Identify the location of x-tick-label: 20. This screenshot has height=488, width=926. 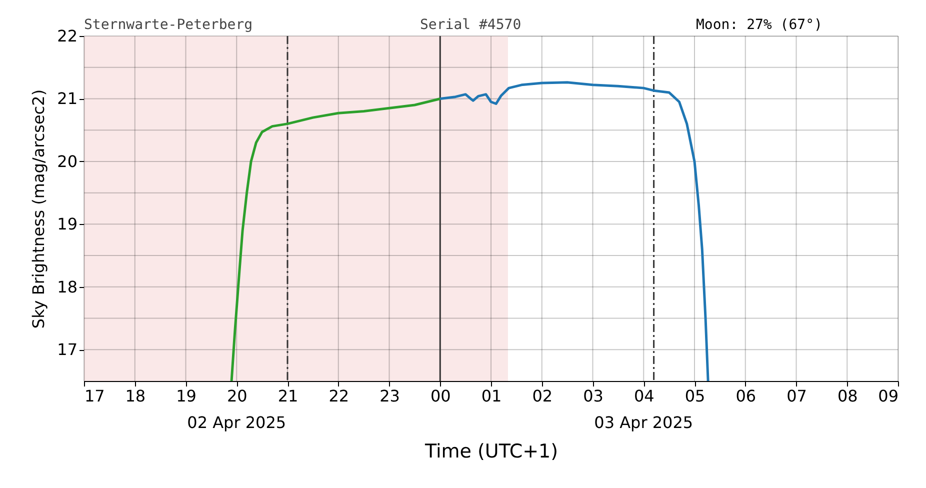
(237, 396).